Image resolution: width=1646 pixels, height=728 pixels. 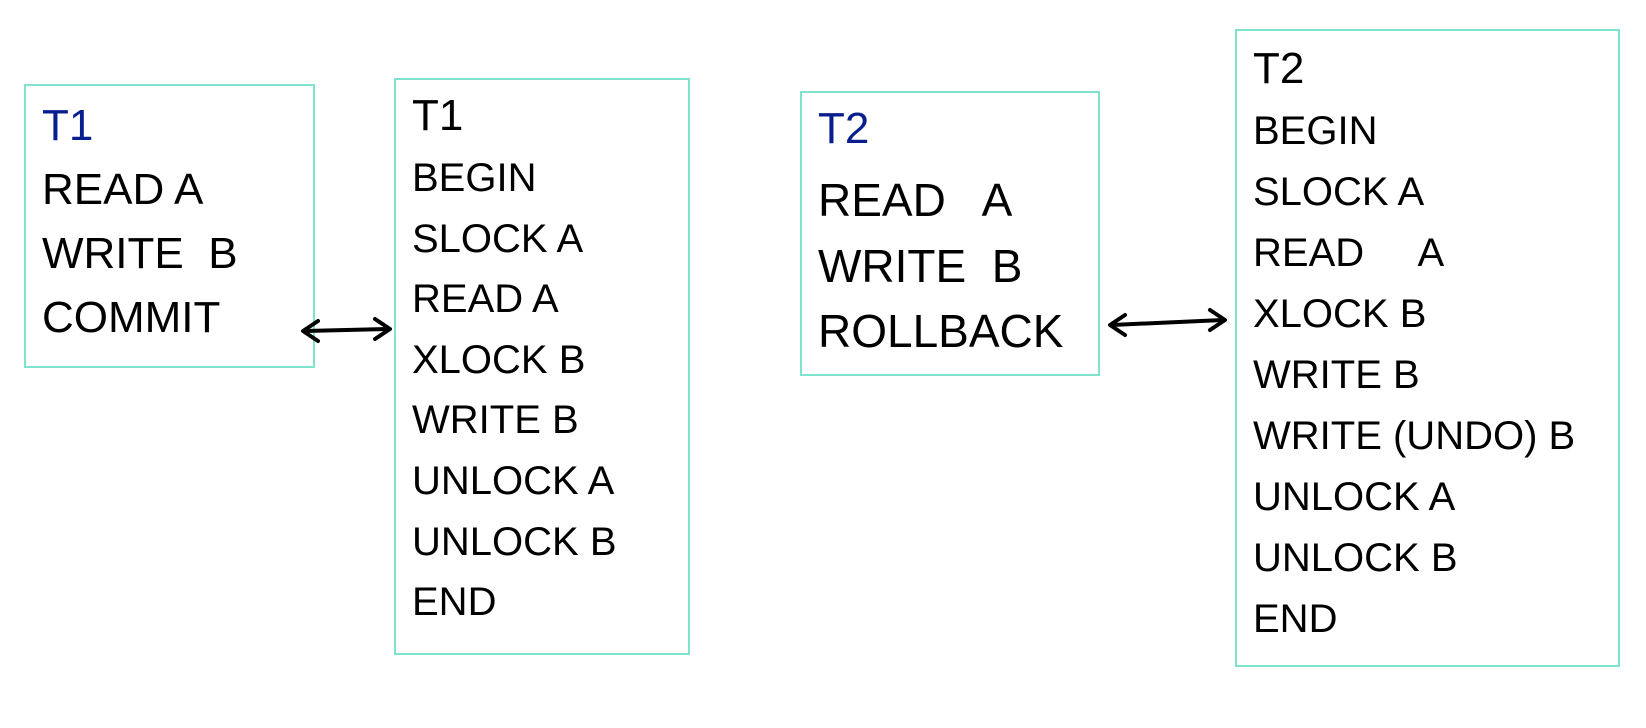 What do you see at coordinates (1355, 558) in the screenshot?
I see `t2-detail-line-8: UNLOCK B` at bounding box center [1355, 558].